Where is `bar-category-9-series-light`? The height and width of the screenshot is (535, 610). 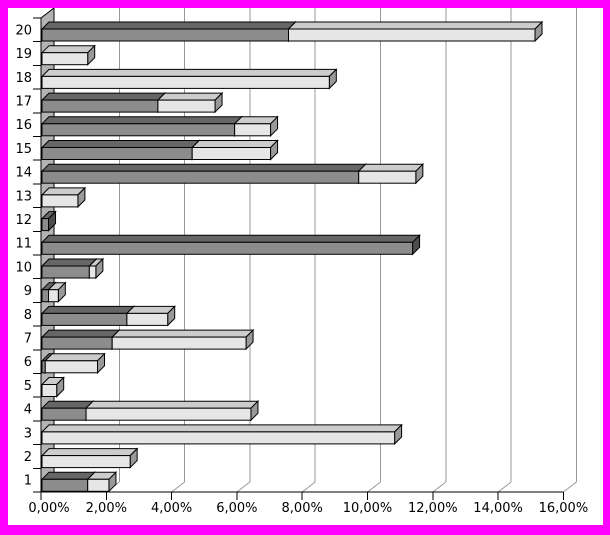
bar-category-9-series-light is located at coordinates (57, 292).